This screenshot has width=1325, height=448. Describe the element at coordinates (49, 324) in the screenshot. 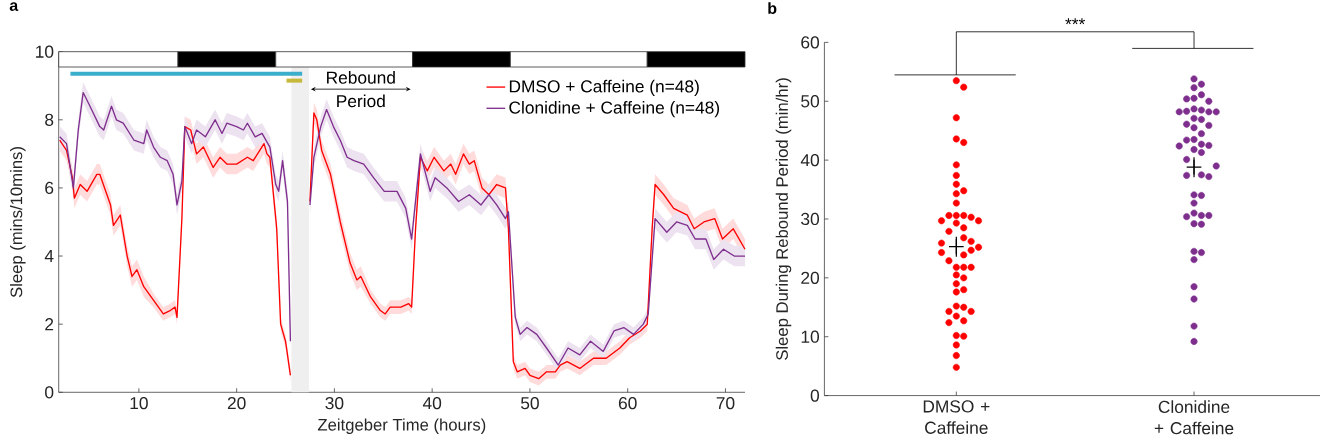

I see `y-tick-label: 2` at that location.